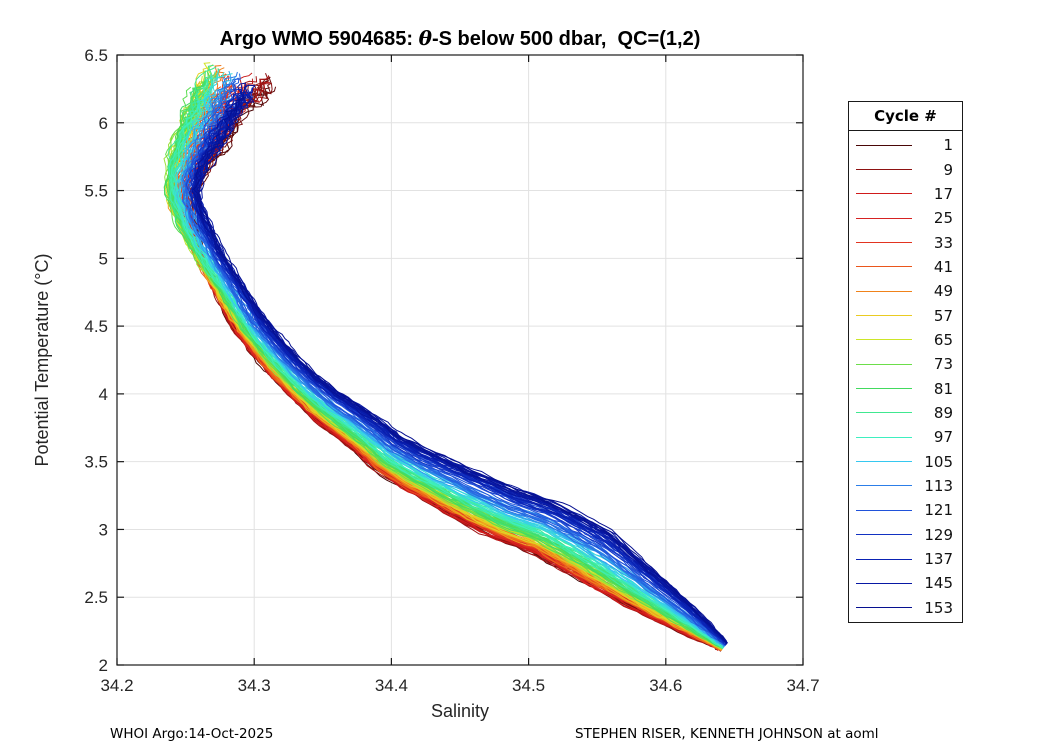  What do you see at coordinates (938, 485) in the screenshot?
I see `legend-entry-label: 113` at bounding box center [938, 485].